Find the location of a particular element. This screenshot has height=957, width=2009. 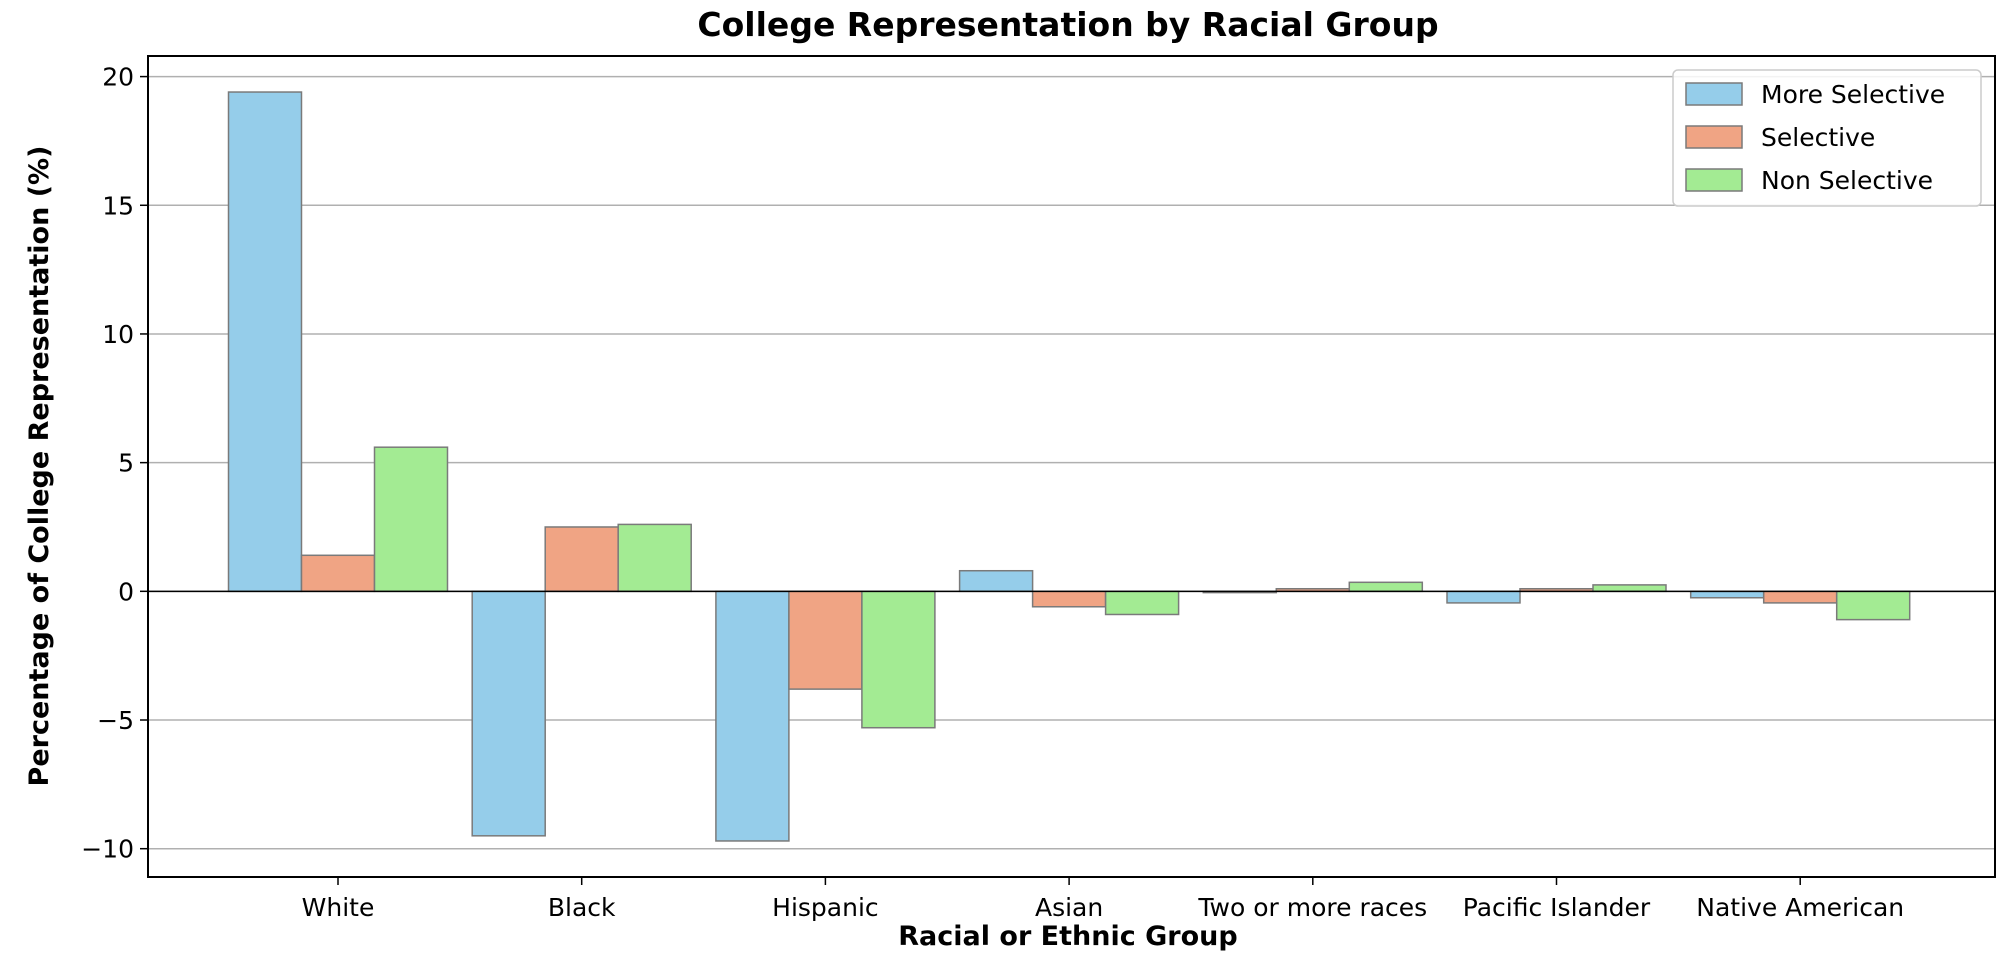

y-tick-label: −5 is located at coordinates (115, 720).